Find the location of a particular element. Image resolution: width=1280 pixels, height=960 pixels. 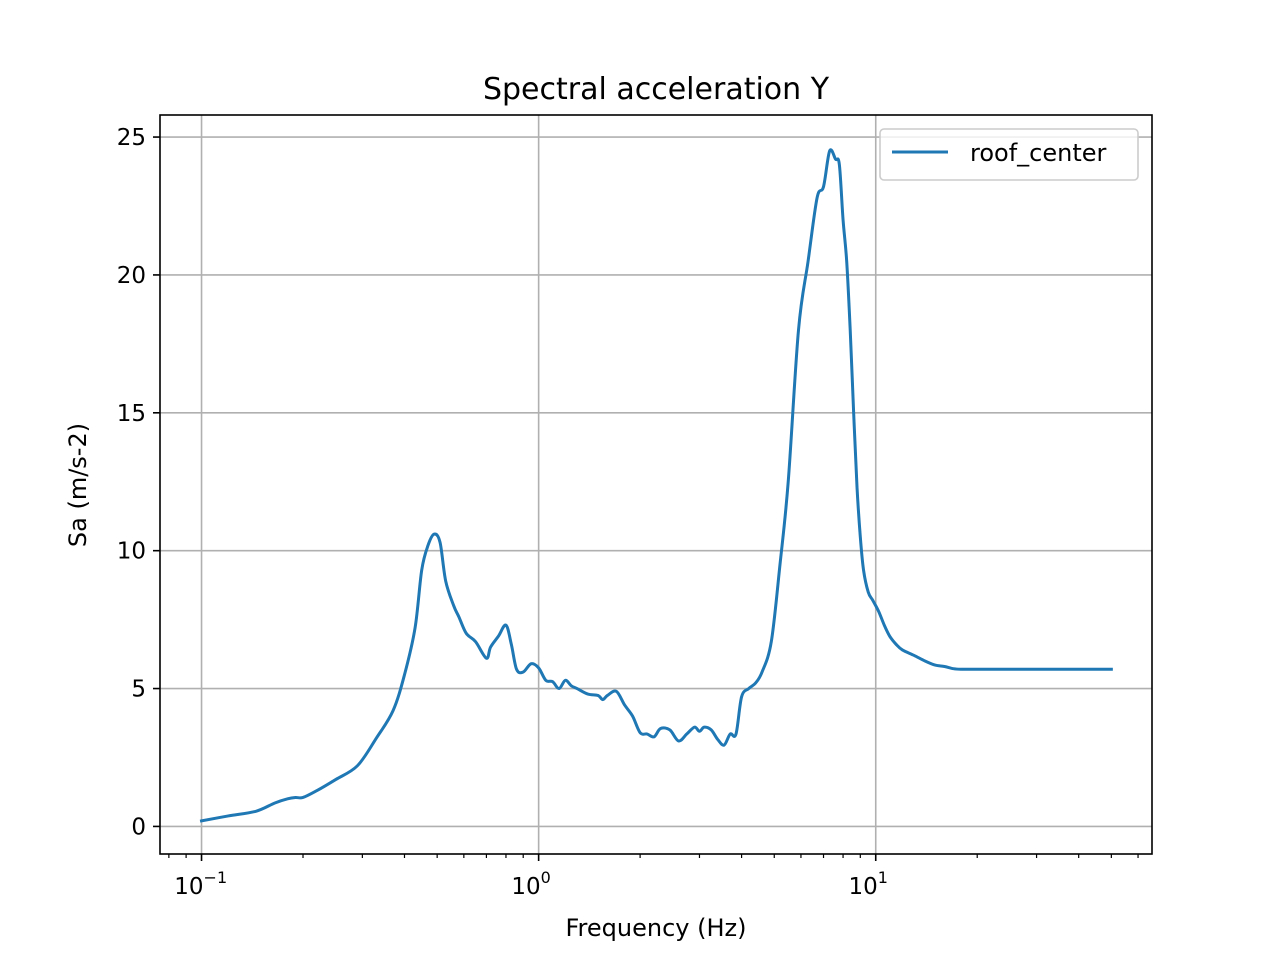

x-tick-label-exponent: −1 is located at coordinates (216, 877).